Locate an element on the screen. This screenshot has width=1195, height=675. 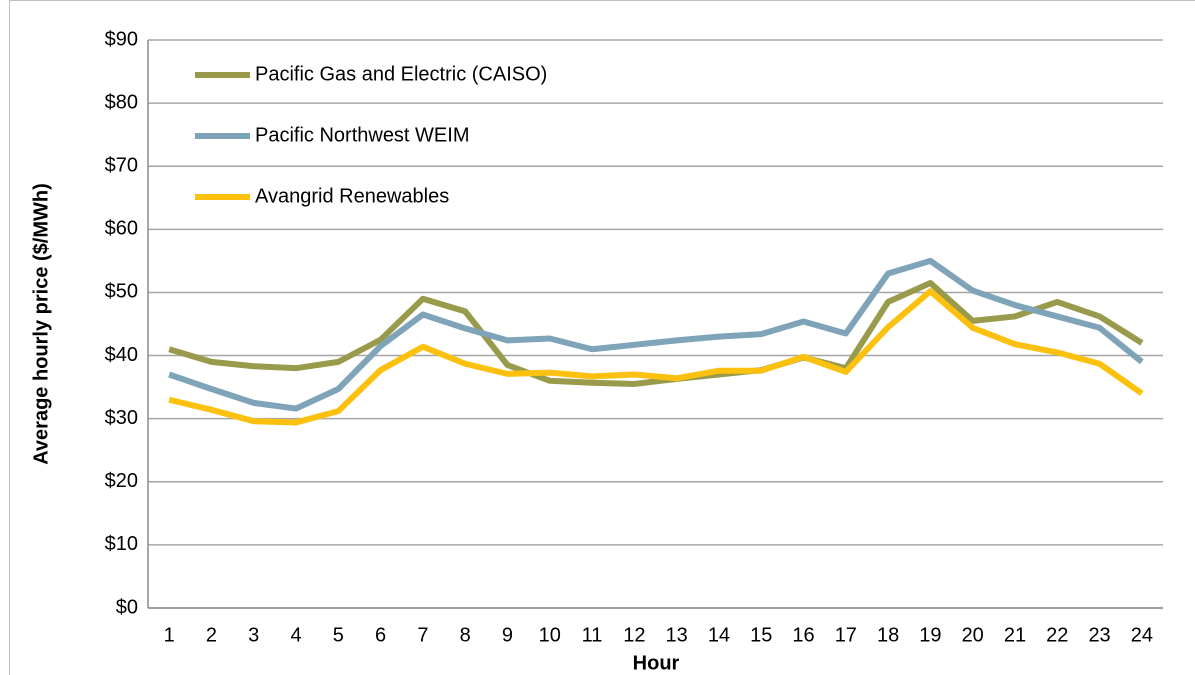
y-tick-label: $0 is located at coordinates (127, 607).